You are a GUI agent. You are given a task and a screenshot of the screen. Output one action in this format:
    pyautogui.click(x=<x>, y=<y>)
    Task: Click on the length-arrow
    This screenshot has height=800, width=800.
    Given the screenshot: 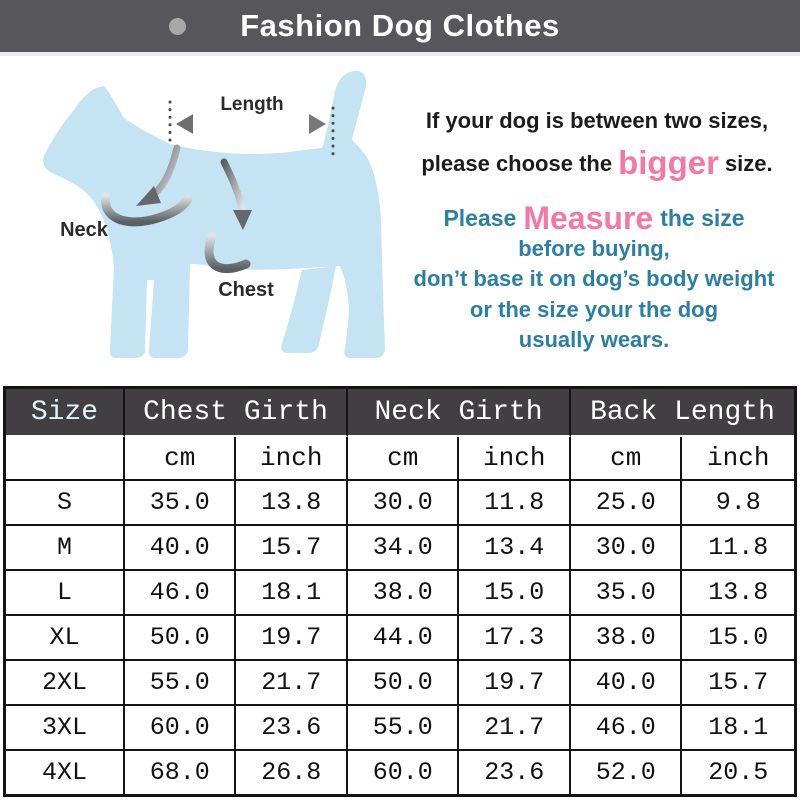 What is the action you would take?
    pyautogui.click(x=251, y=124)
    